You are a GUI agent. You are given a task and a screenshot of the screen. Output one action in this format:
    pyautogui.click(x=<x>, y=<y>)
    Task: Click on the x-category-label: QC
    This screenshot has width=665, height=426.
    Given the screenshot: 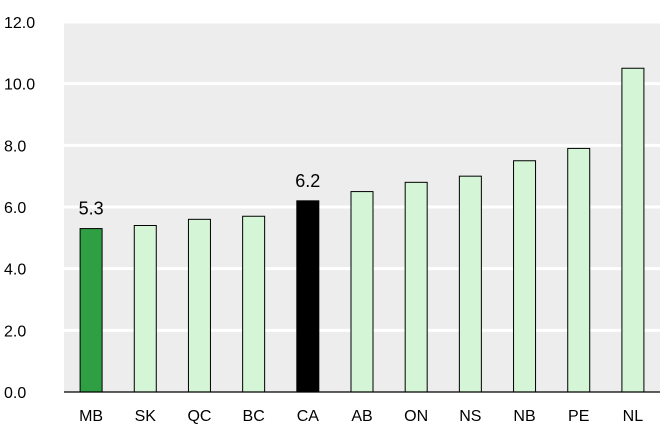 What is the action you would take?
    pyautogui.click(x=199, y=416)
    